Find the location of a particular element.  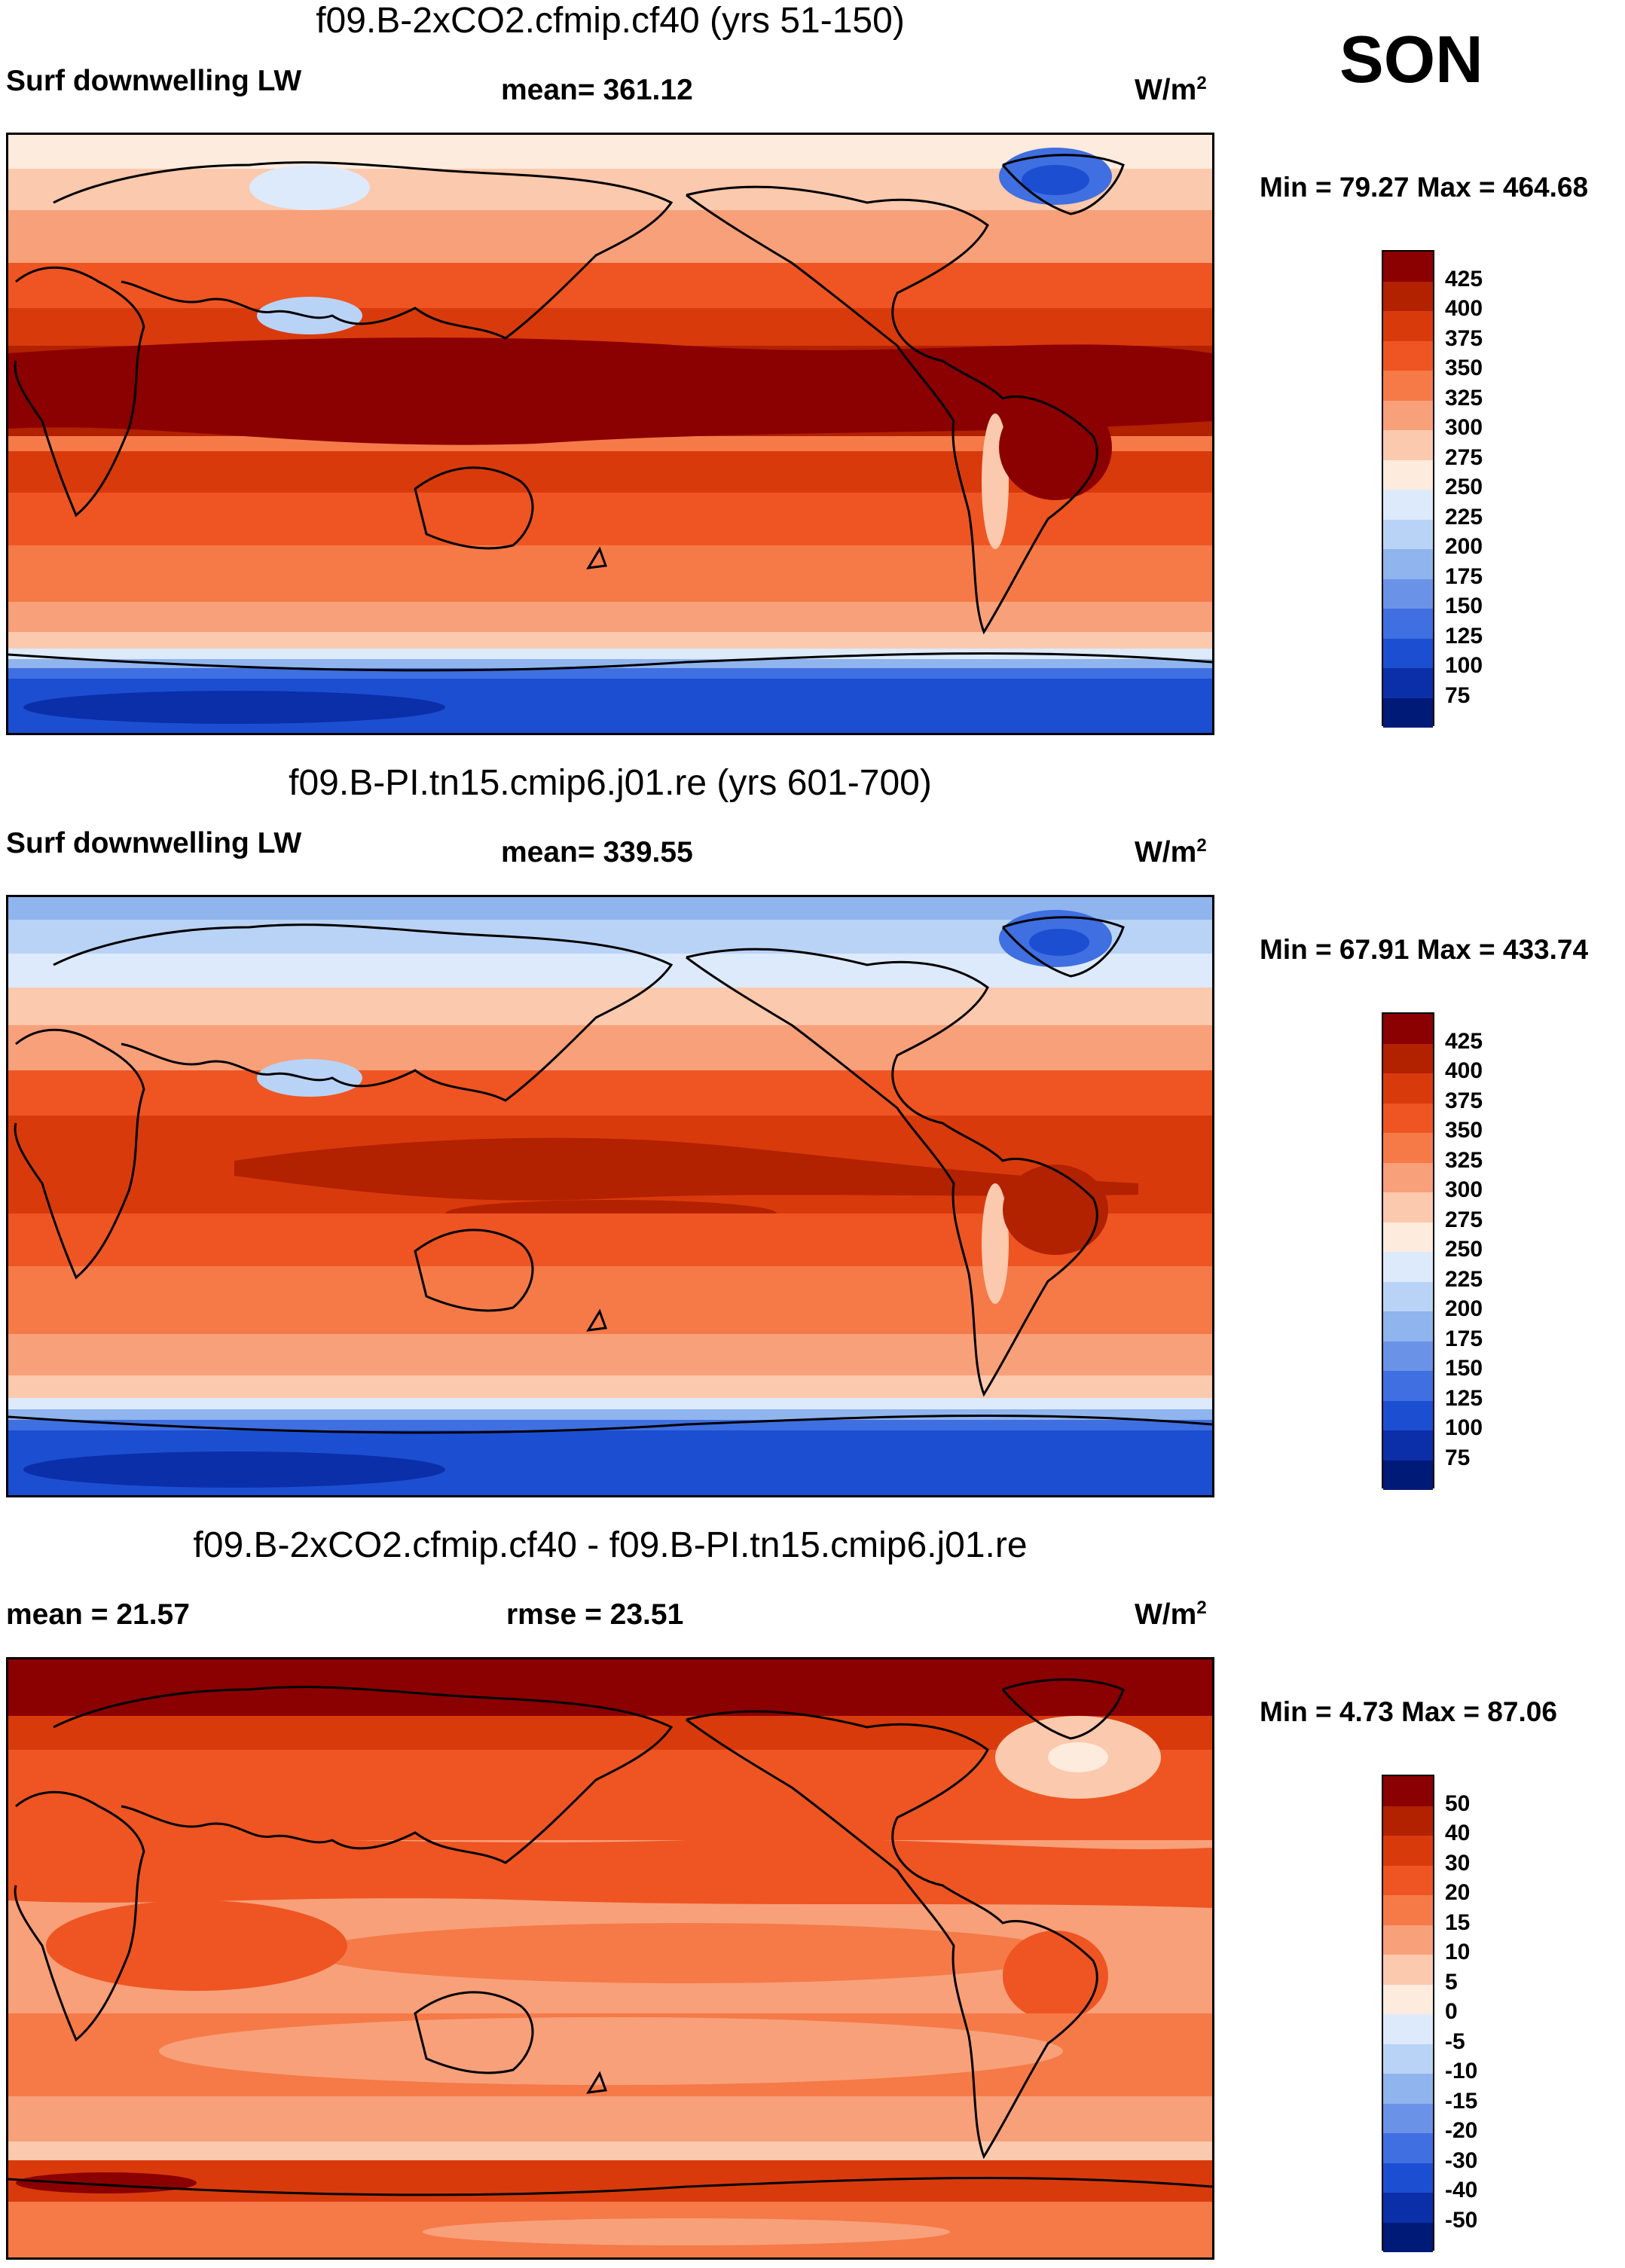

panel2-colorbar-tick-label: 350 is located at coordinates (1464, 1130).